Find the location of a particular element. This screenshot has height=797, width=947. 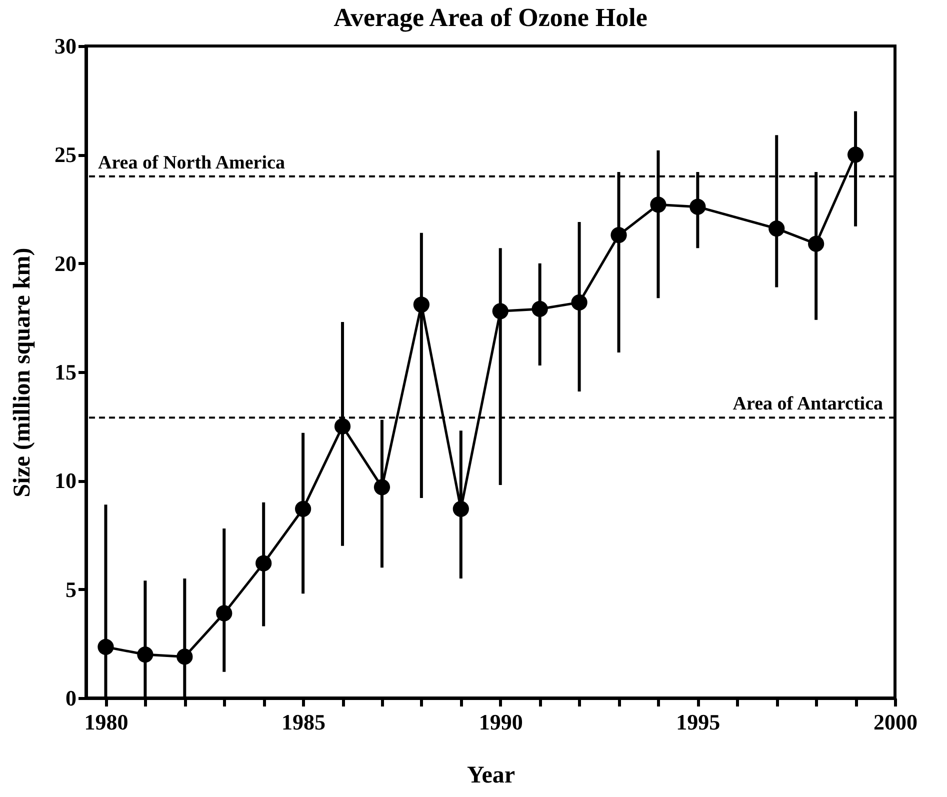

x-tick-label: 1995 is located at coordinates (698, 722).